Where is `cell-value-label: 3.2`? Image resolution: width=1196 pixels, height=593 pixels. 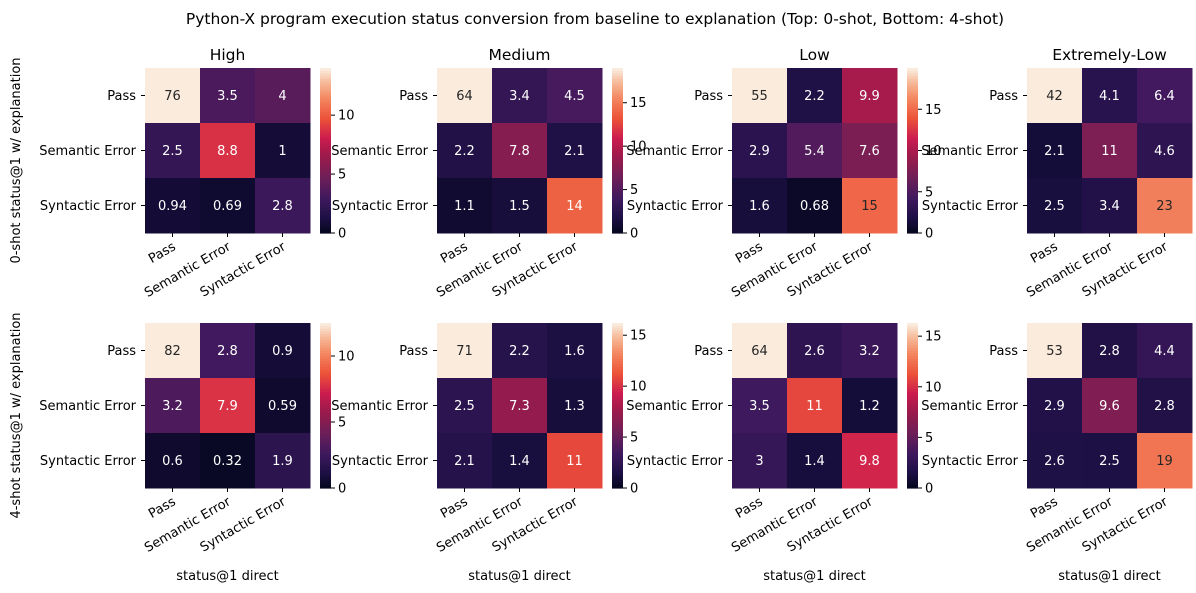 cell-value-label: 3.2 is located at coordinates (172, 406).